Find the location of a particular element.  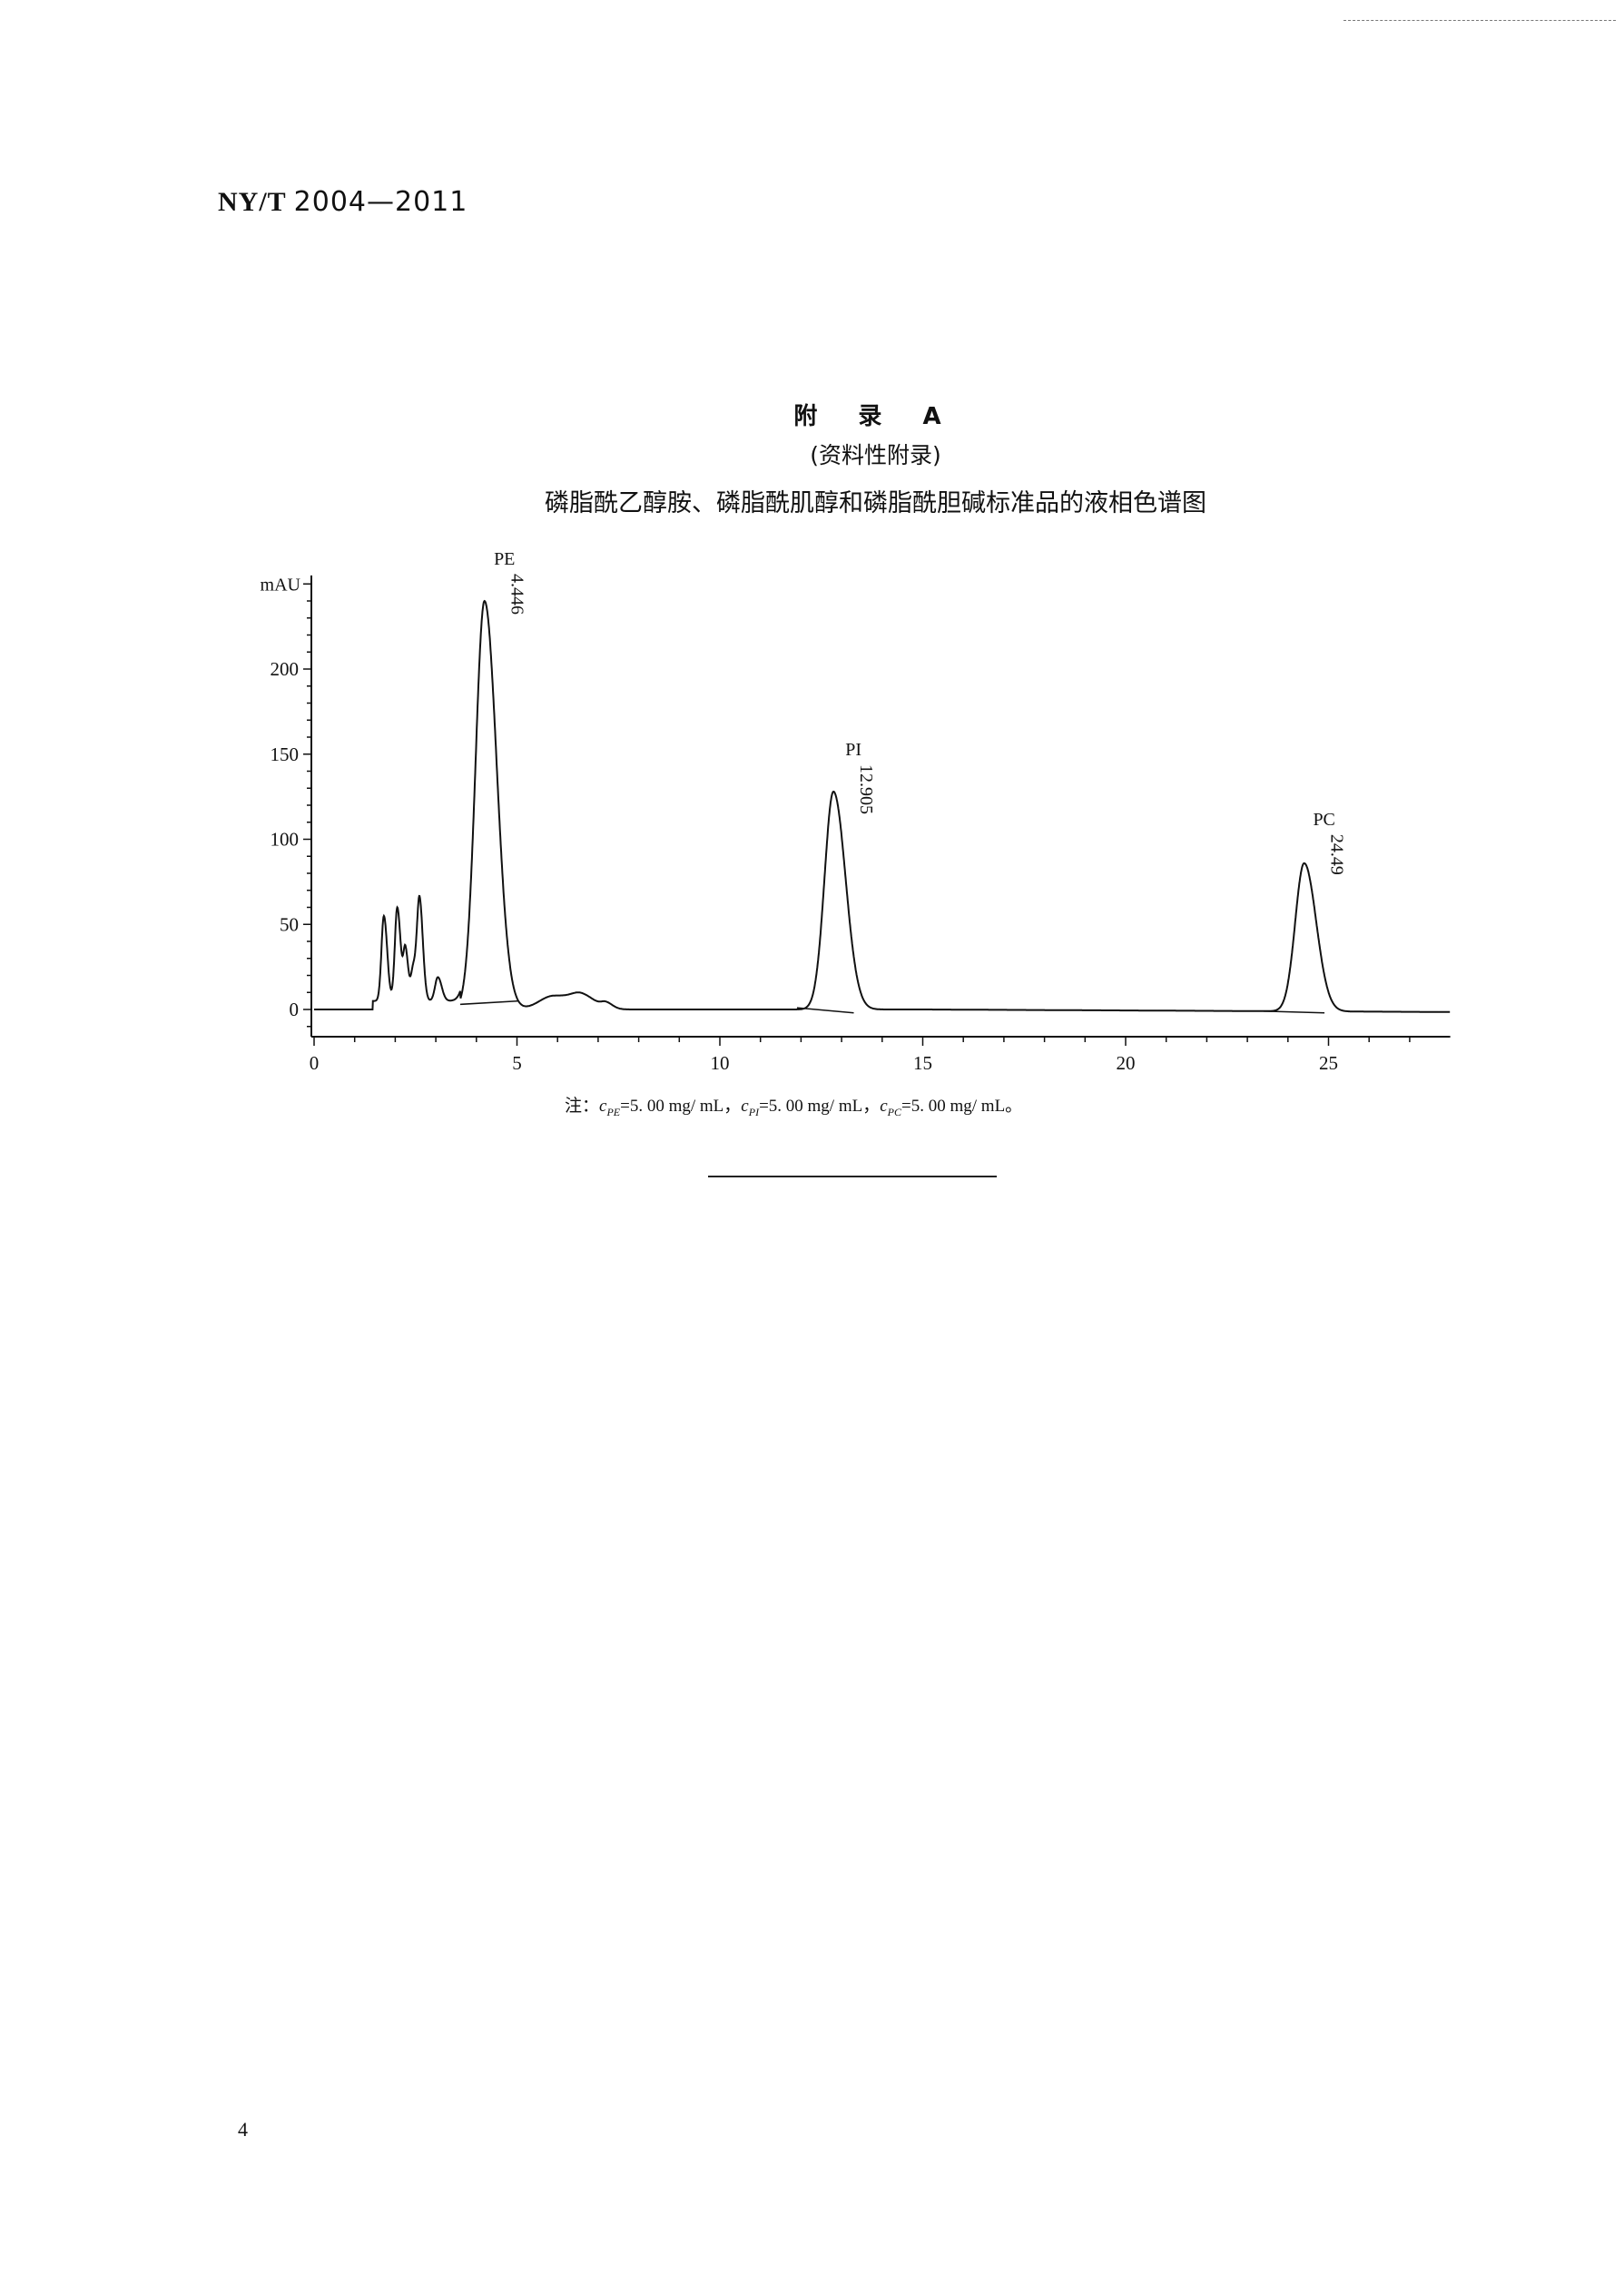

y-axis-unit-label: mAU is located at coordinates (281, 585).